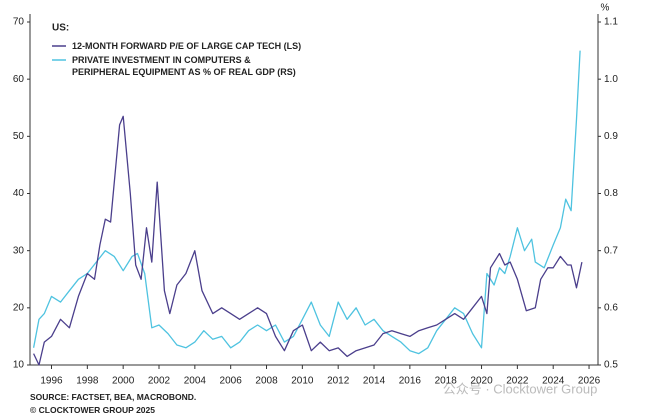 Image resolution: width=646 pixels, height=420 pixels. Describe the element at coordinates (611, 250) in the screenshot. I see `y2-tick-label: 0.7` at that location.